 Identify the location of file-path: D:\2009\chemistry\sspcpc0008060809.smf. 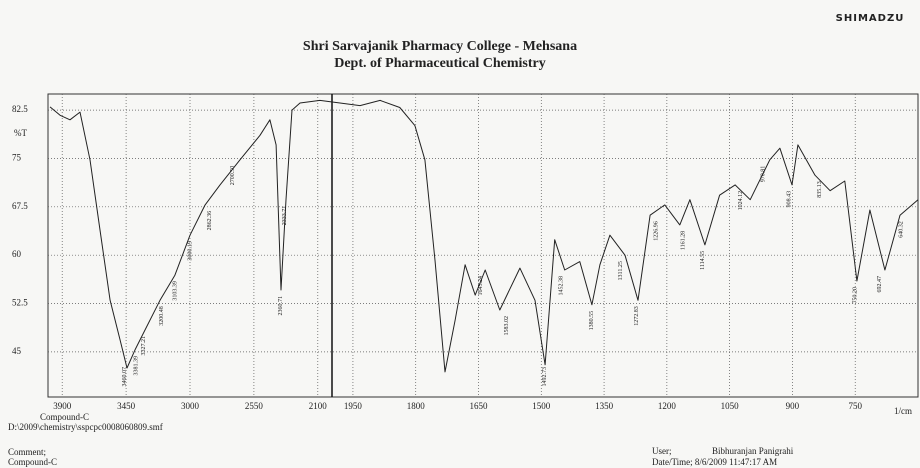
(85, 427).